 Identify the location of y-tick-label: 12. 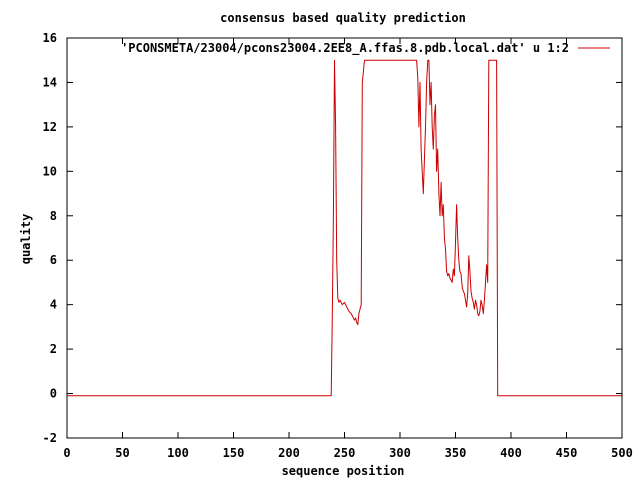
(50, 127).